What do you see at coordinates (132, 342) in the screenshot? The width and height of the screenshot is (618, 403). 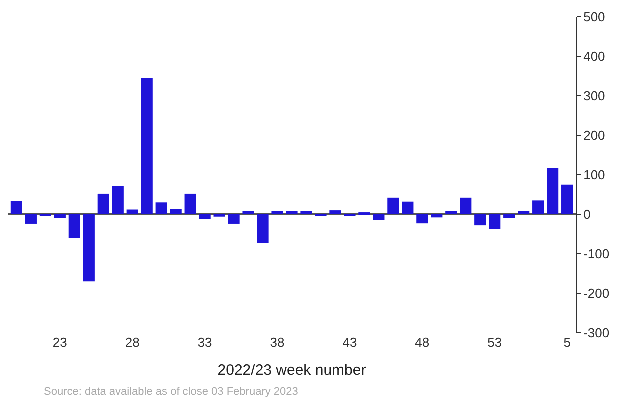 I see `x-tick-label: 28` at bounding box center [132, 342].